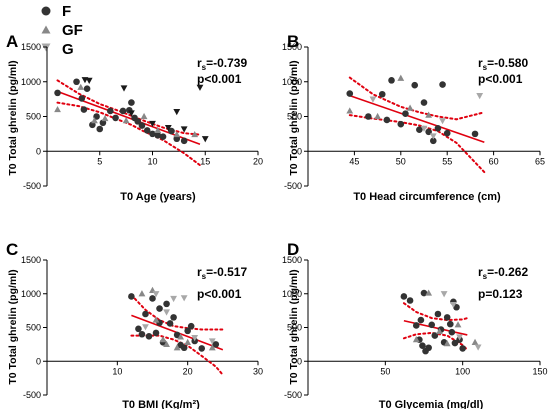 This screenshot has width=550, height=409. I want to click on legend-marker-f, so click(46, 11).